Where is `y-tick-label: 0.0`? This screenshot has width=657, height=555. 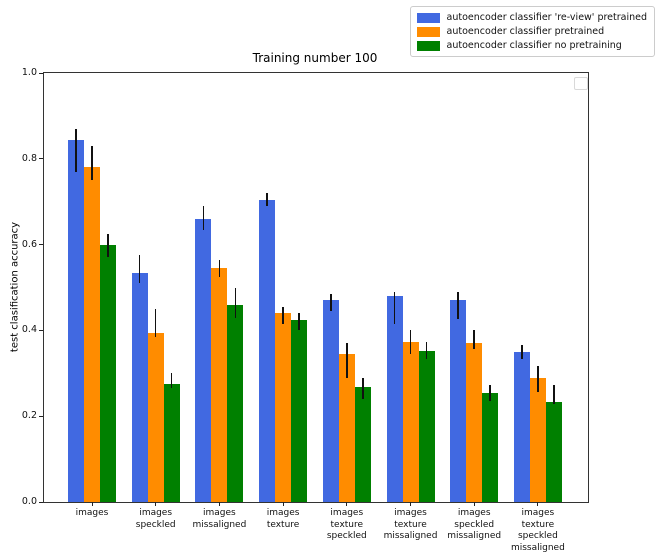 y-tick-label: 0.0 is located at coordinates (29, 501).